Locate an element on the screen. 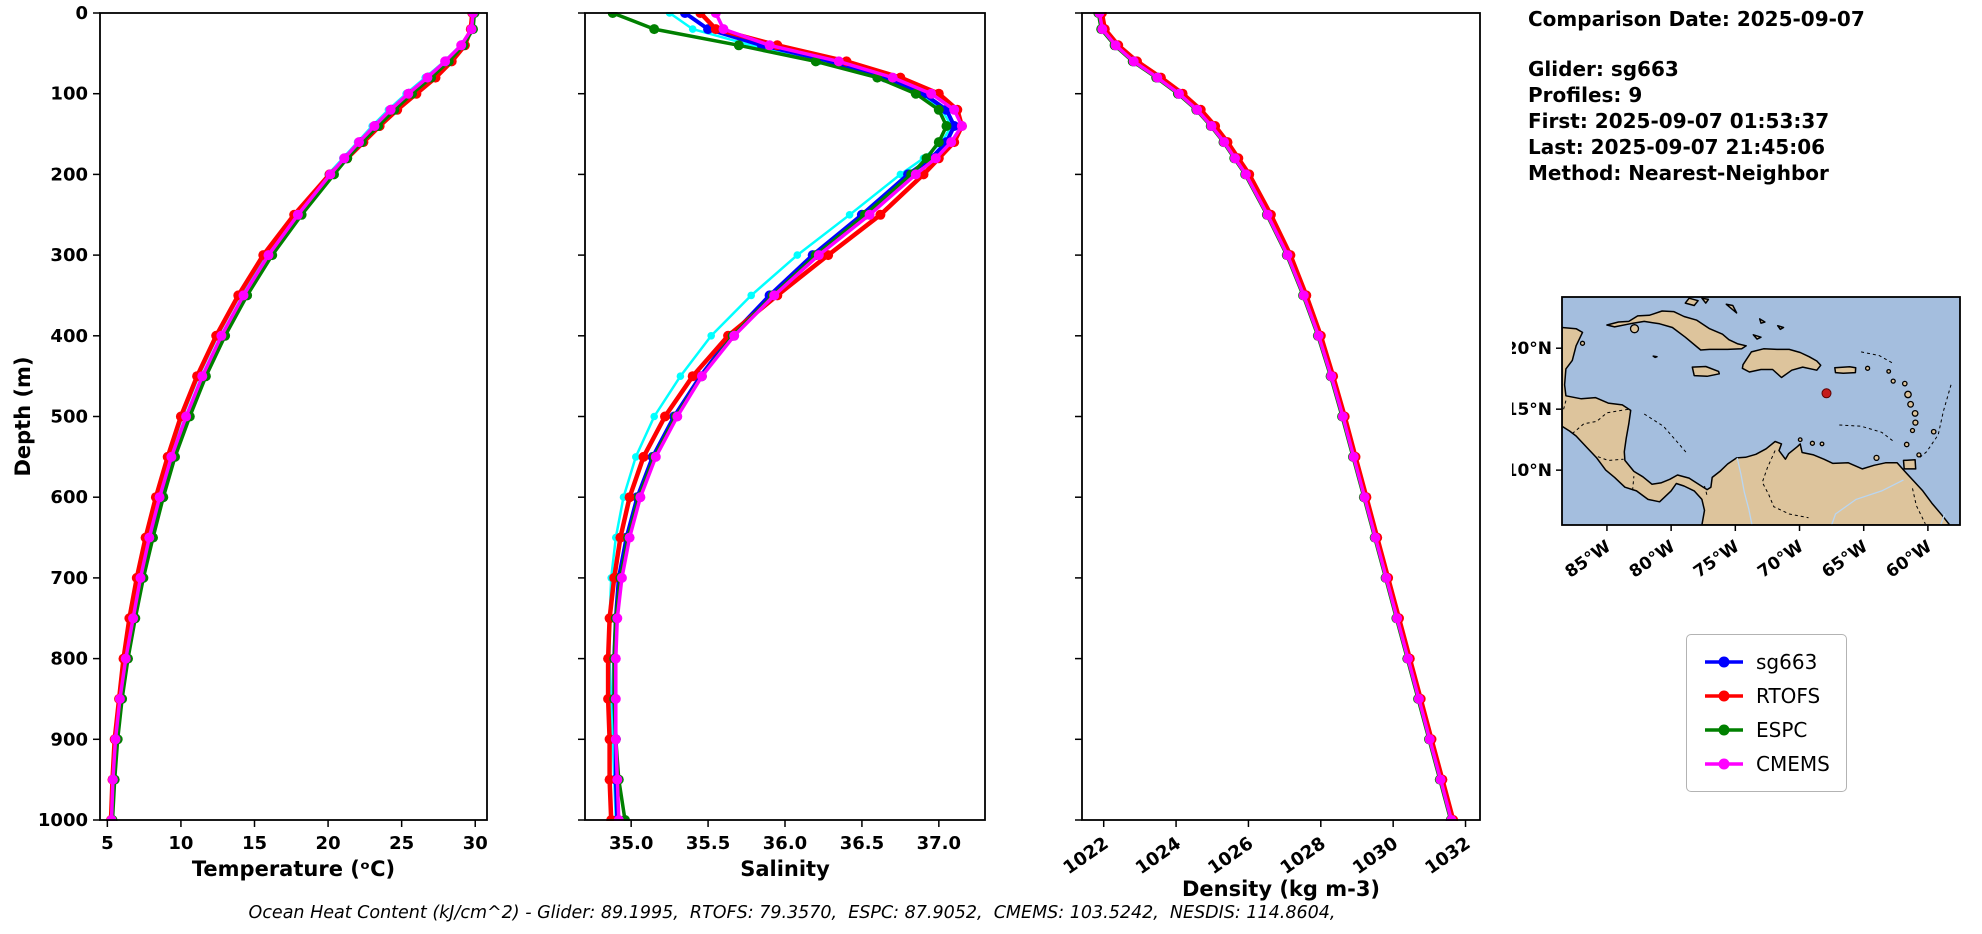  salinity-x-ticks: 35.0 35.5 36.0 36.5 37.0 is located at coordinates (785, 837).